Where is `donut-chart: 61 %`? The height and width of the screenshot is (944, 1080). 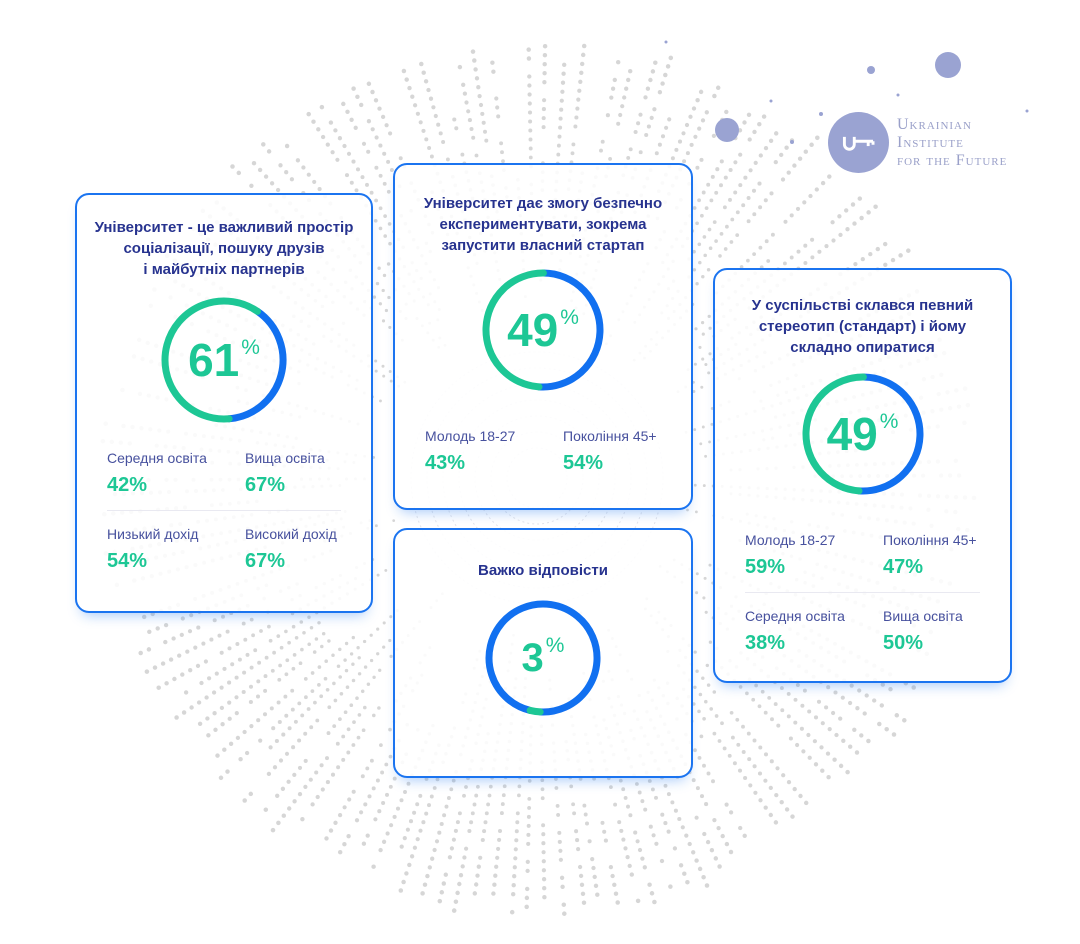
donut-chart: 61 % is located at coordinates (224, 360).